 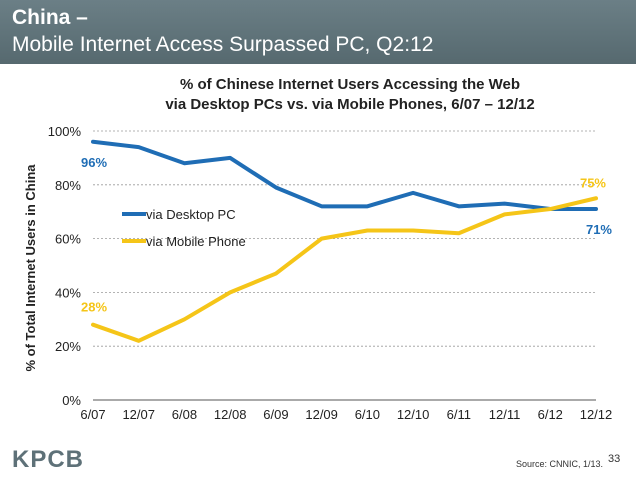 I want to click on source-note: Source: CNNIC, 1/13., so click(x=560, y=464).